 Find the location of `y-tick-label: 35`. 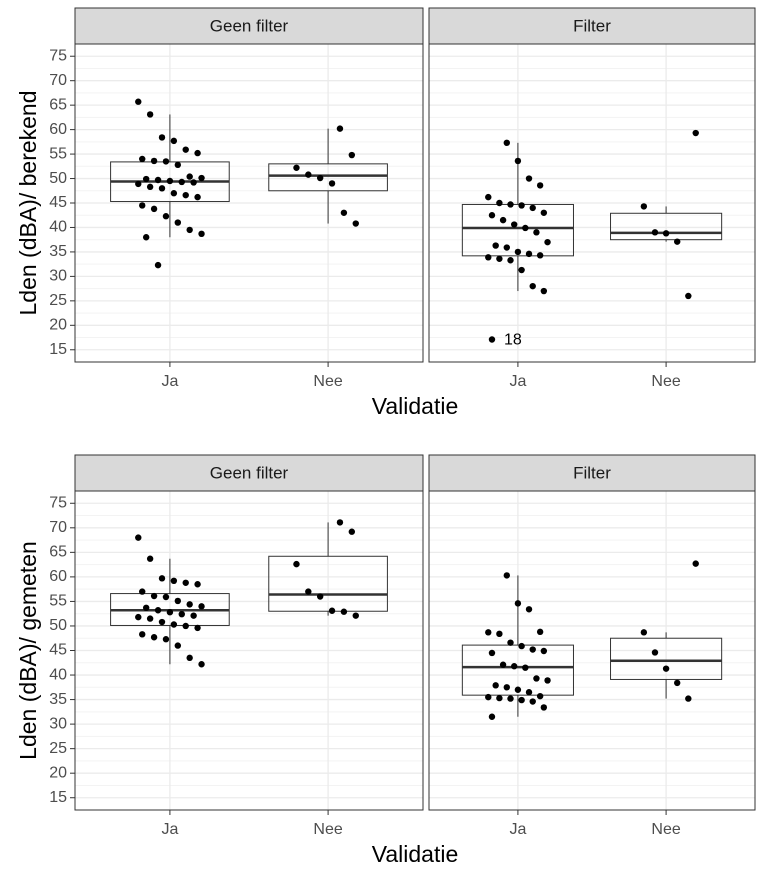

y-tick-label: 35 is located at coordinates (58, 699).